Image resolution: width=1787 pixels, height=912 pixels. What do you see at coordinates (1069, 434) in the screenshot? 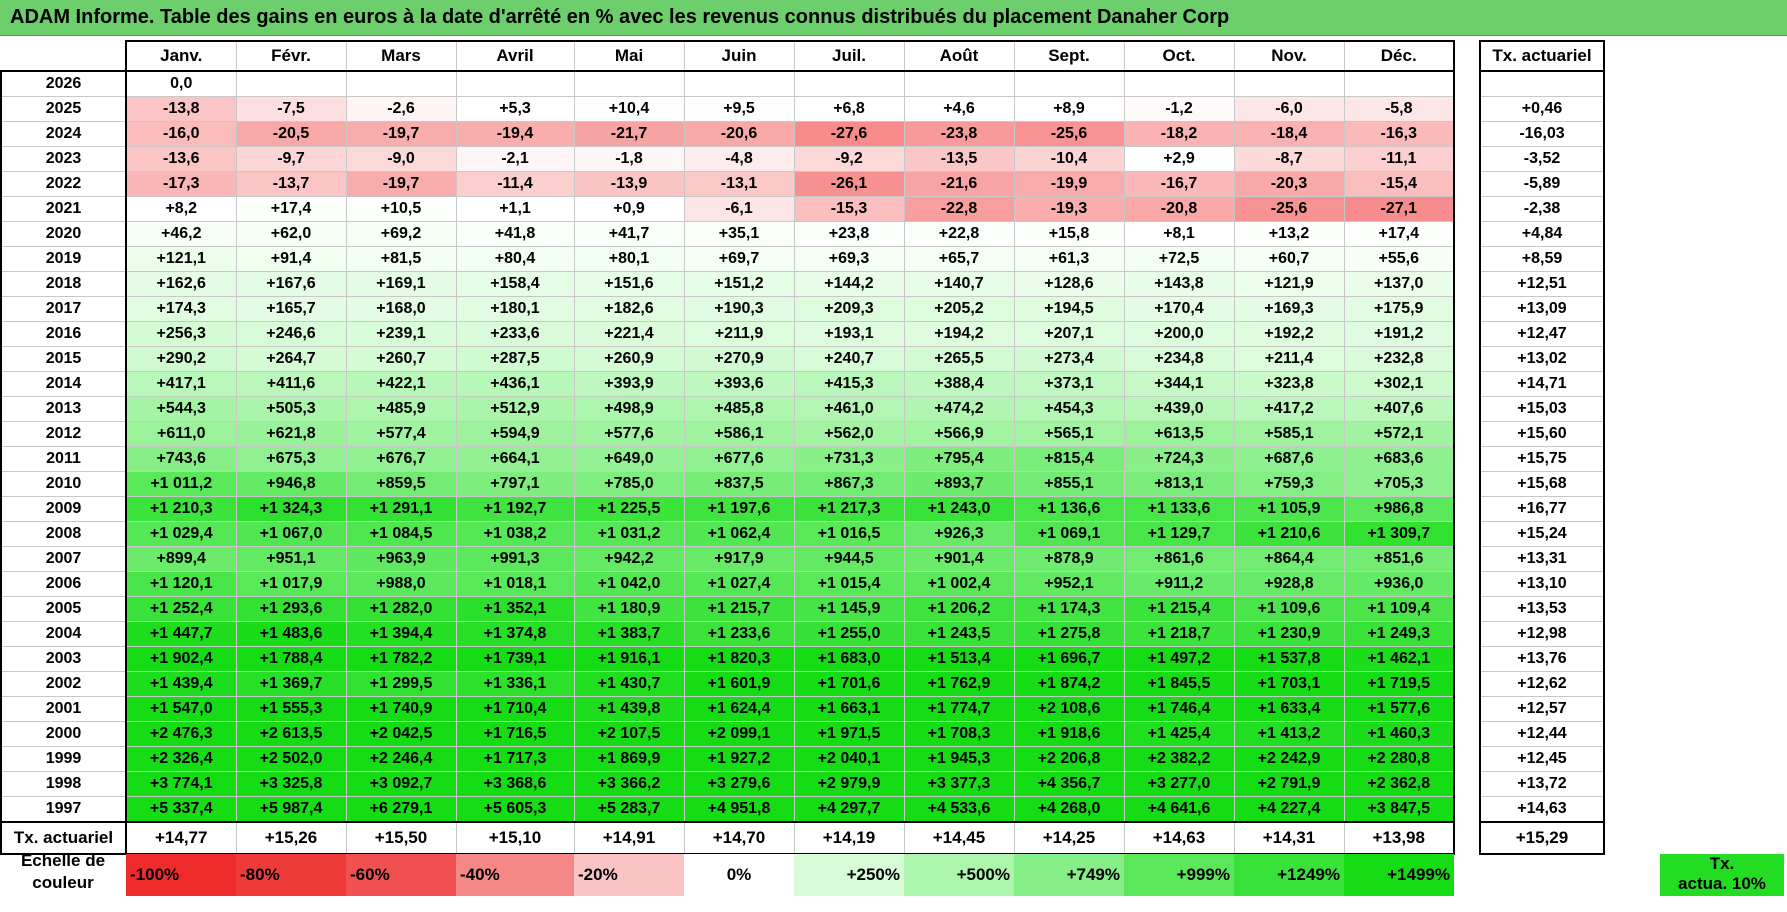
I see `value-cell: +565,1` at bounding box center [1069, 434].